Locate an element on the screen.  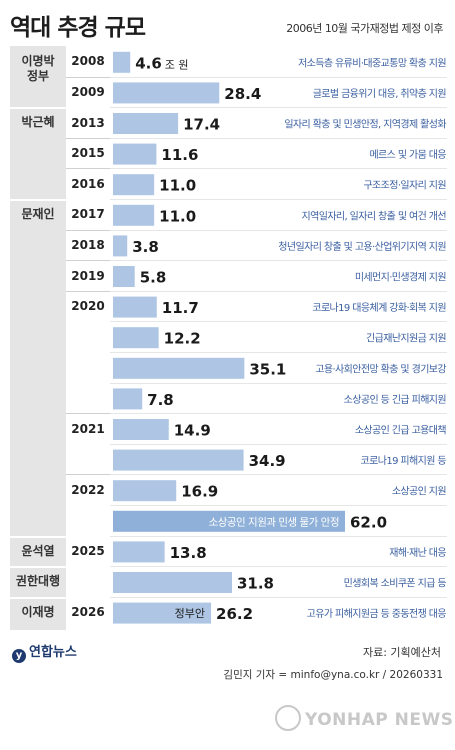
government-label: 박근혜 is located at coordinates (38, 122).